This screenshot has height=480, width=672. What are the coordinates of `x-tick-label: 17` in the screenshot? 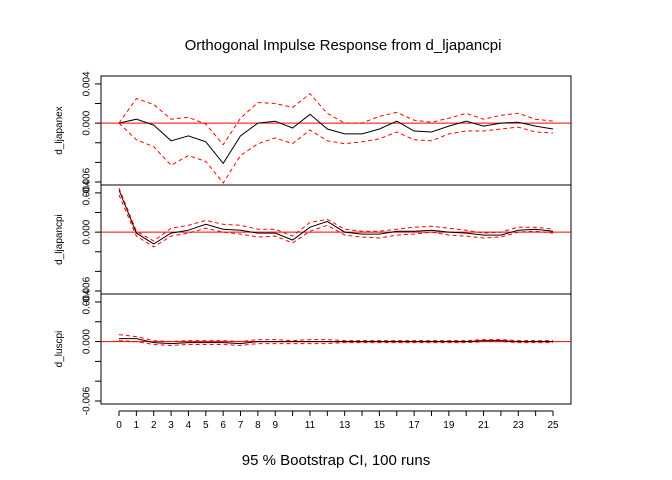 It's located at (415, 425).